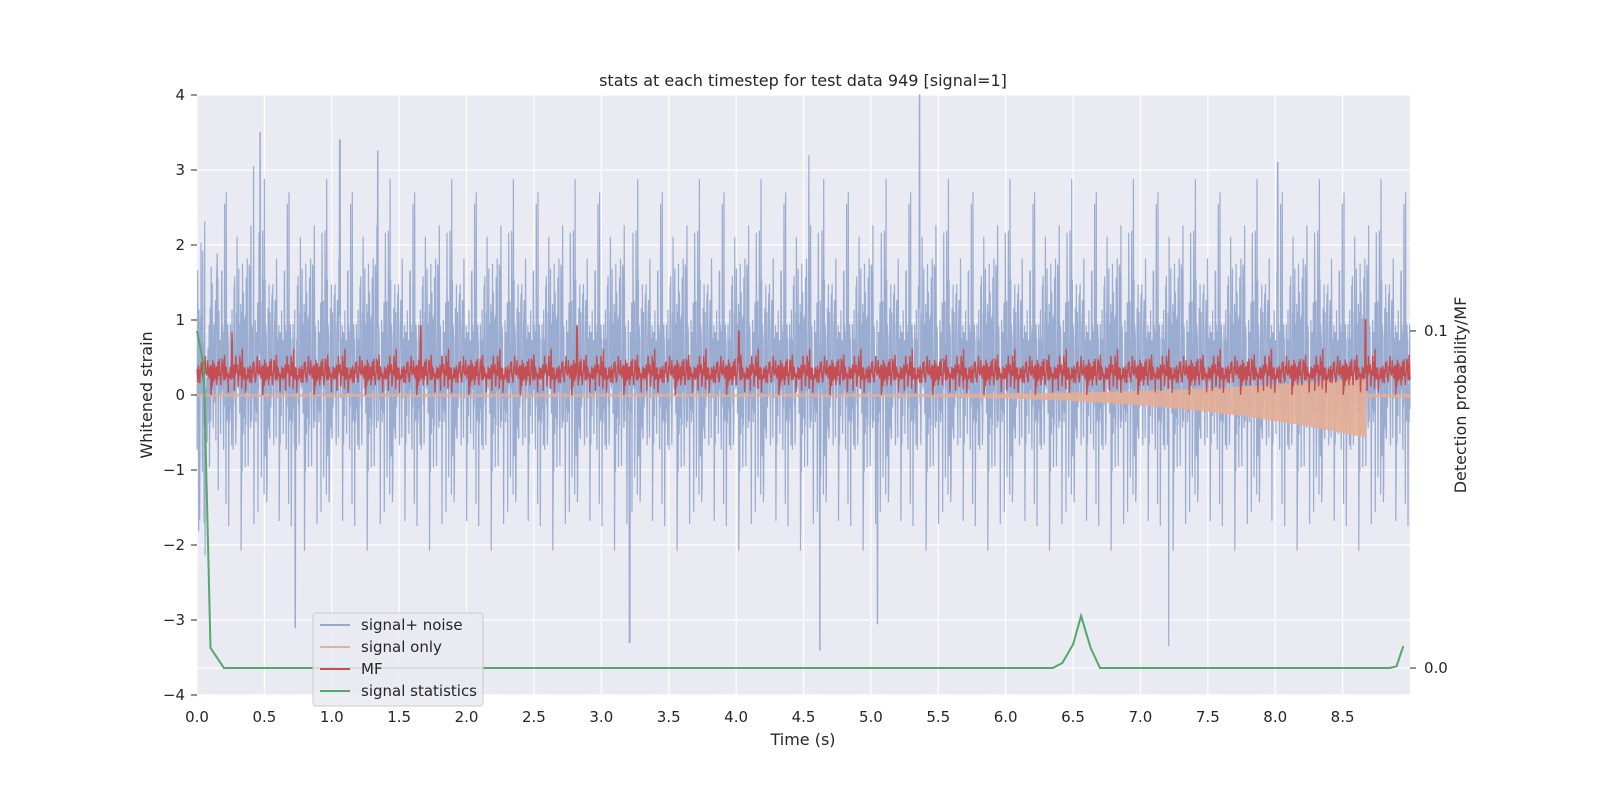 Image resolution: width=1600 pixels, height=800 pixels. What do you see at coordinates (1208, 717) in the screenshot?
I see `x-tick-label: 7.5` at bounding box center [1208, 717].